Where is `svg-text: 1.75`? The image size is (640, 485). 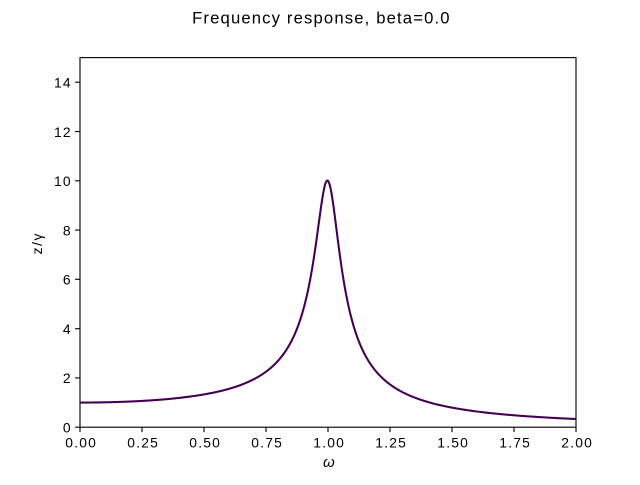 svg-text: 1.75 is located at coordinates (515, 443).